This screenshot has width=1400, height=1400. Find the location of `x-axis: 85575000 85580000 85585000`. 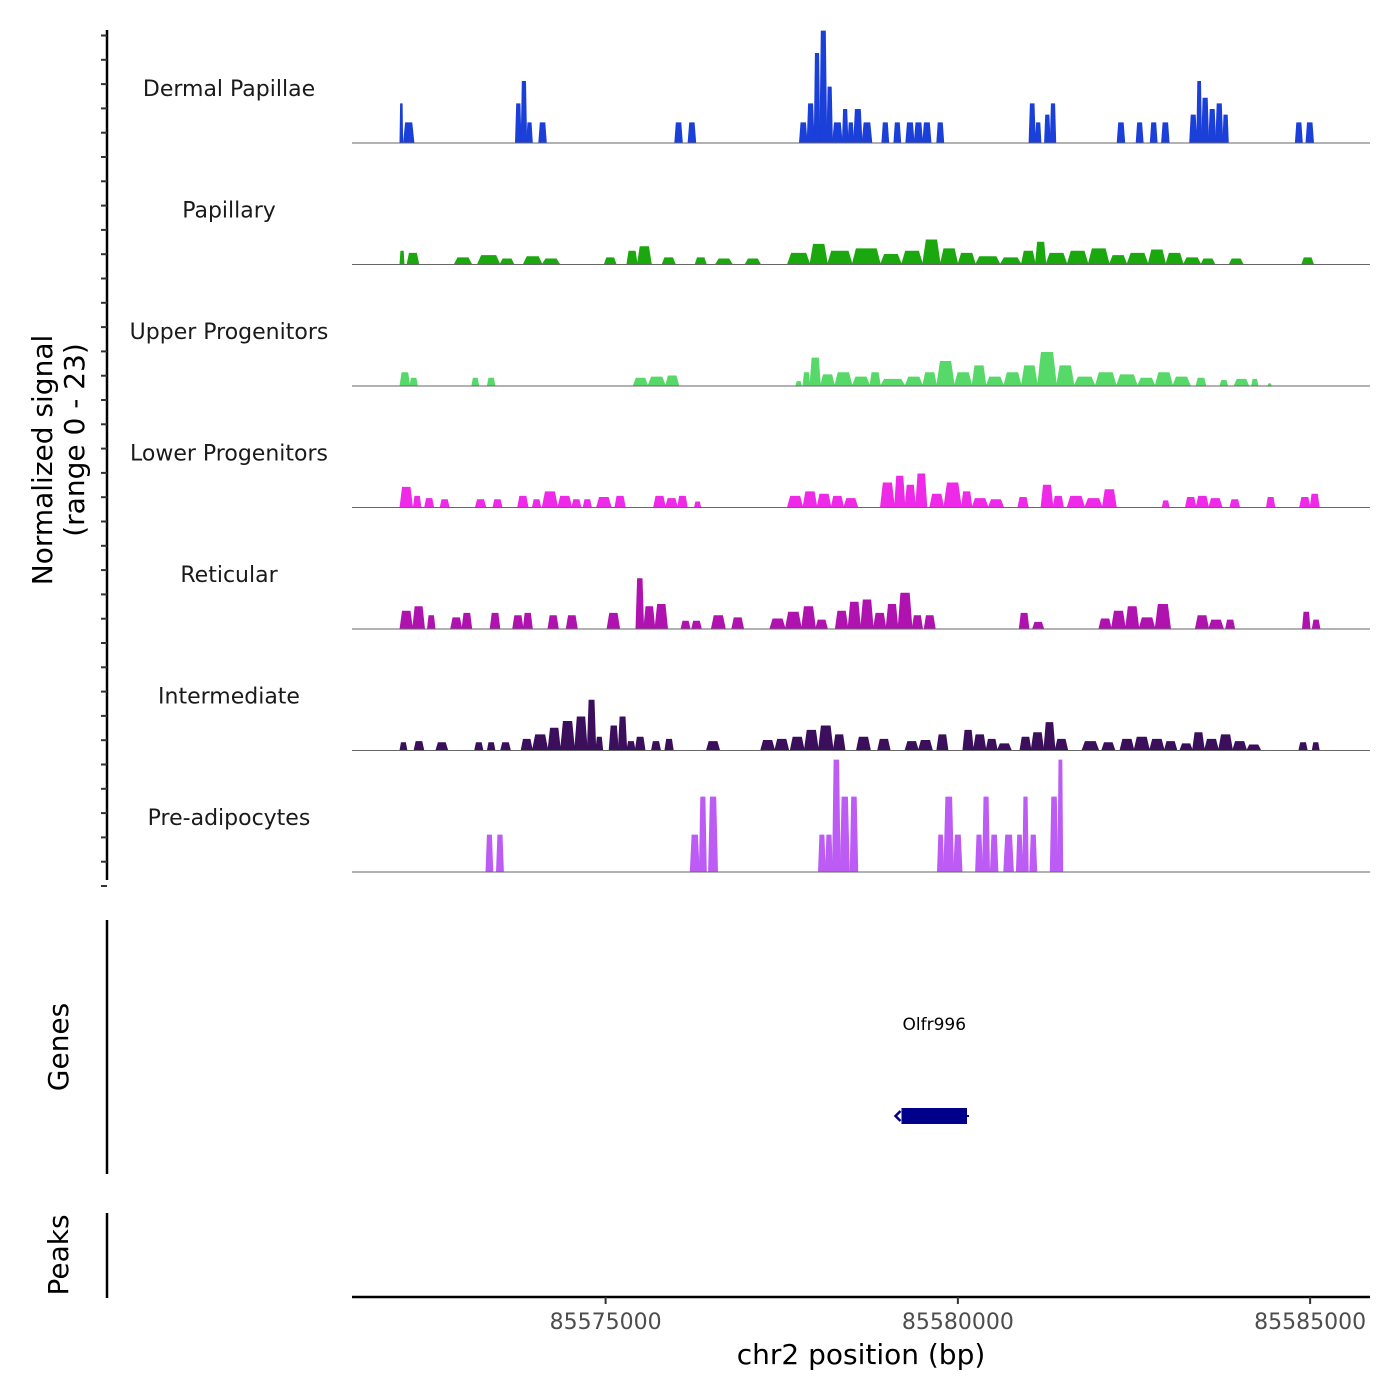

x-axis: 85575000 85580000 85585000 is located at coordinates (958, 1316).